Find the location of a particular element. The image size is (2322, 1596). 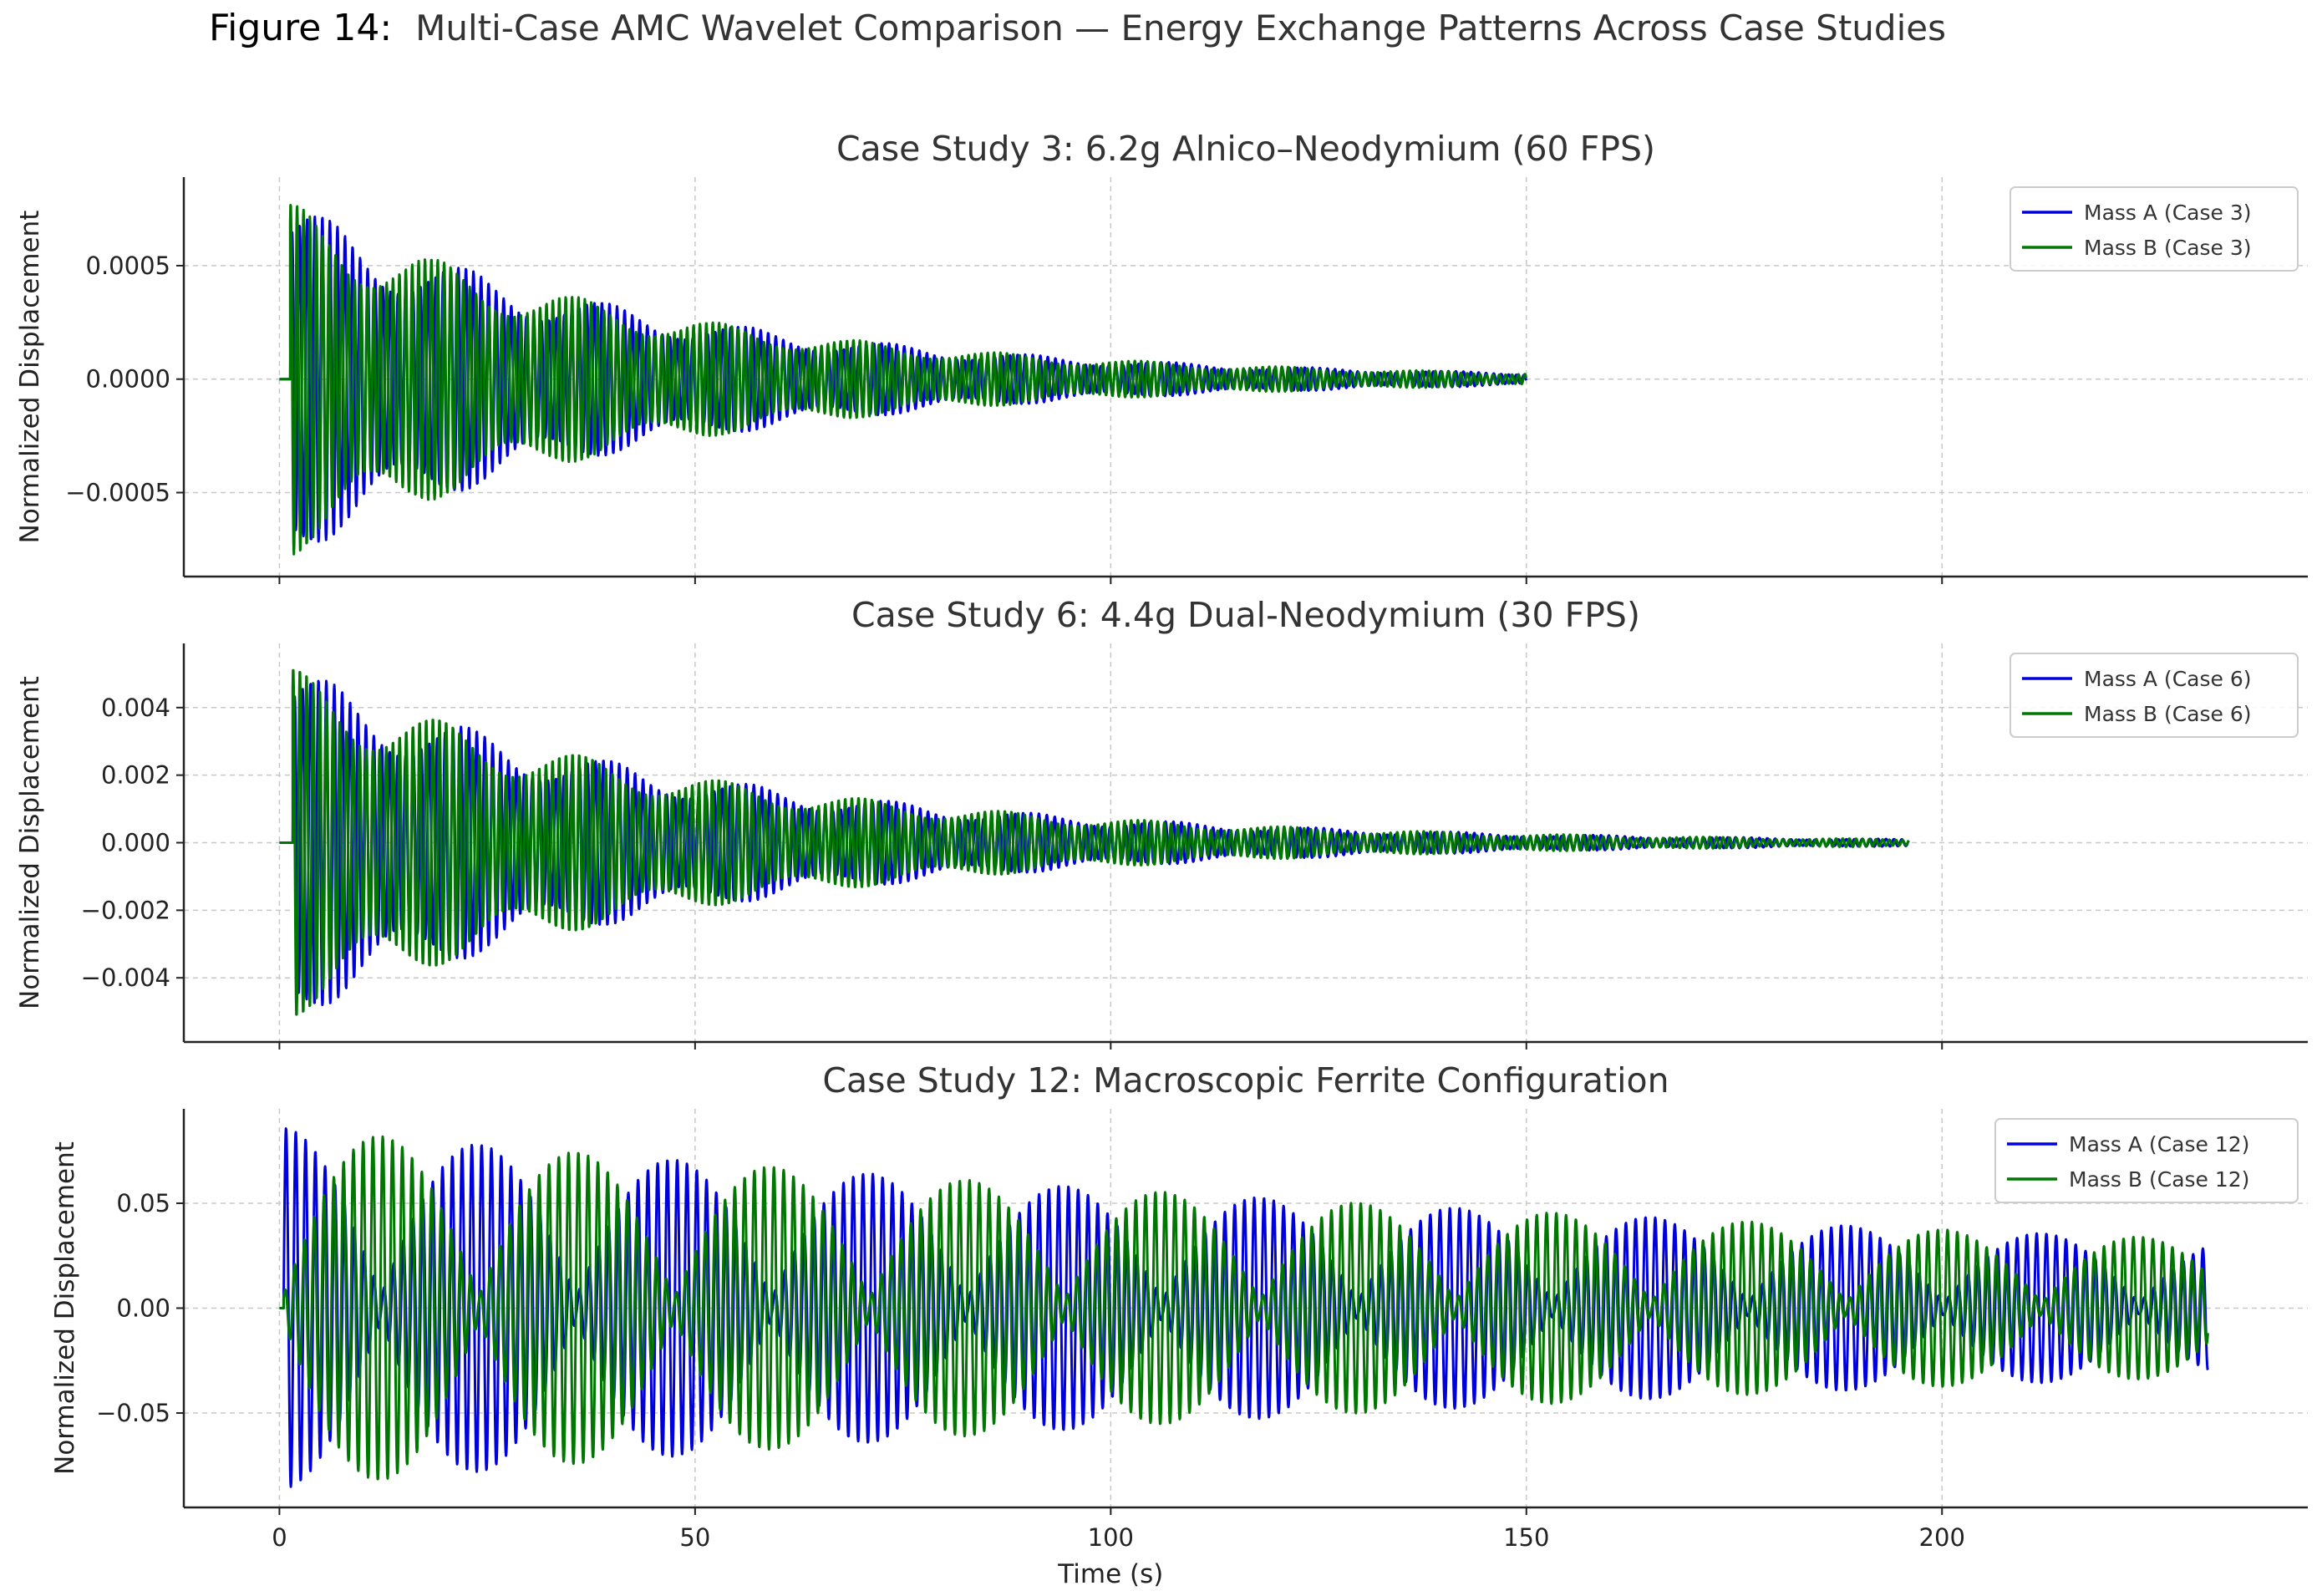

legend-label: Mass B (Case 6) is located at coordinates (2168, 714).